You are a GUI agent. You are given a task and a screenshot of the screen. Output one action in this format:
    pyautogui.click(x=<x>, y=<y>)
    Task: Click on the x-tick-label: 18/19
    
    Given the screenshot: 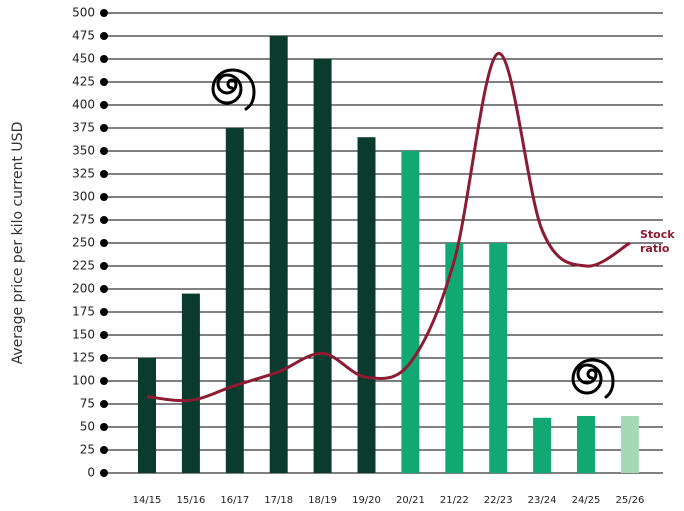 What is the action you would take?
    pyautogui.click(x=322, y=500)
    